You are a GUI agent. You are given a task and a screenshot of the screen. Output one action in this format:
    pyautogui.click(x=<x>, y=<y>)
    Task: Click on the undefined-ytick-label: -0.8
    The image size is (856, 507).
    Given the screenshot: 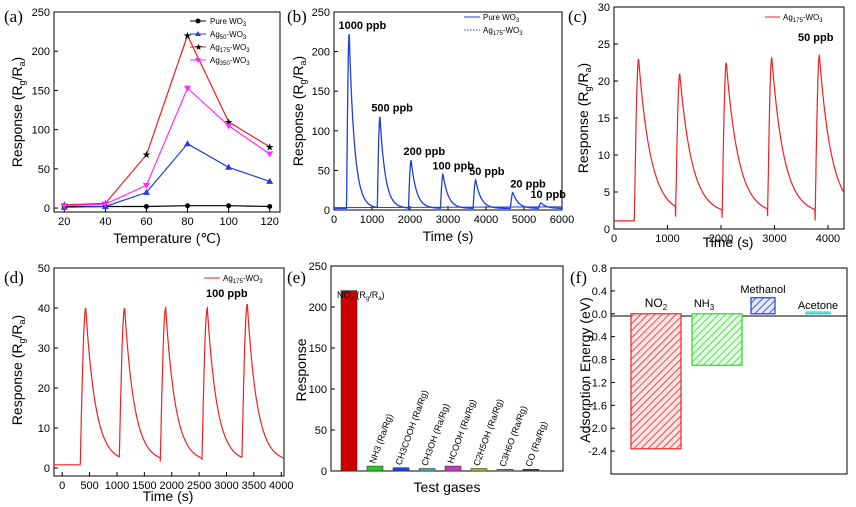 What is the action you would take?
    pyautogui.click(x=597, y=361)
    